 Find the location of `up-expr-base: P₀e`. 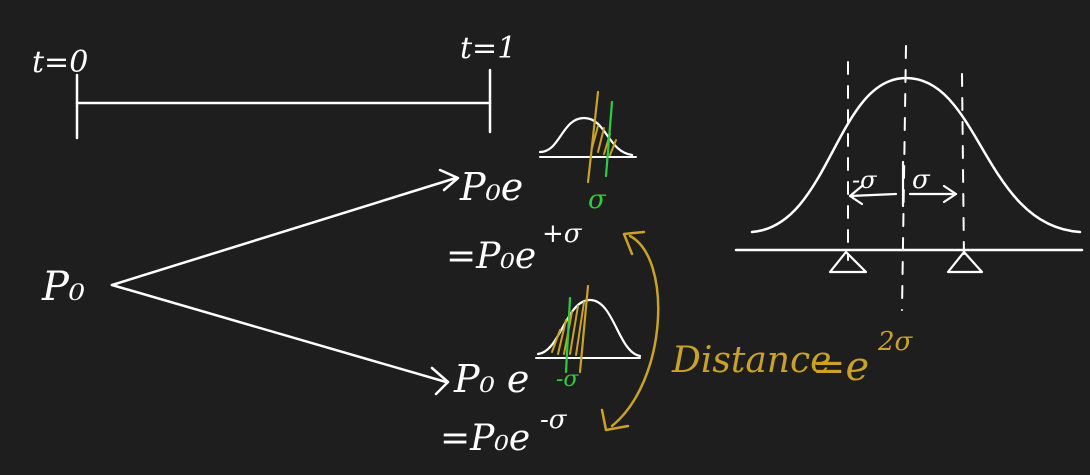

up-expr-base: P₀e is located at coordinates (491, 187).